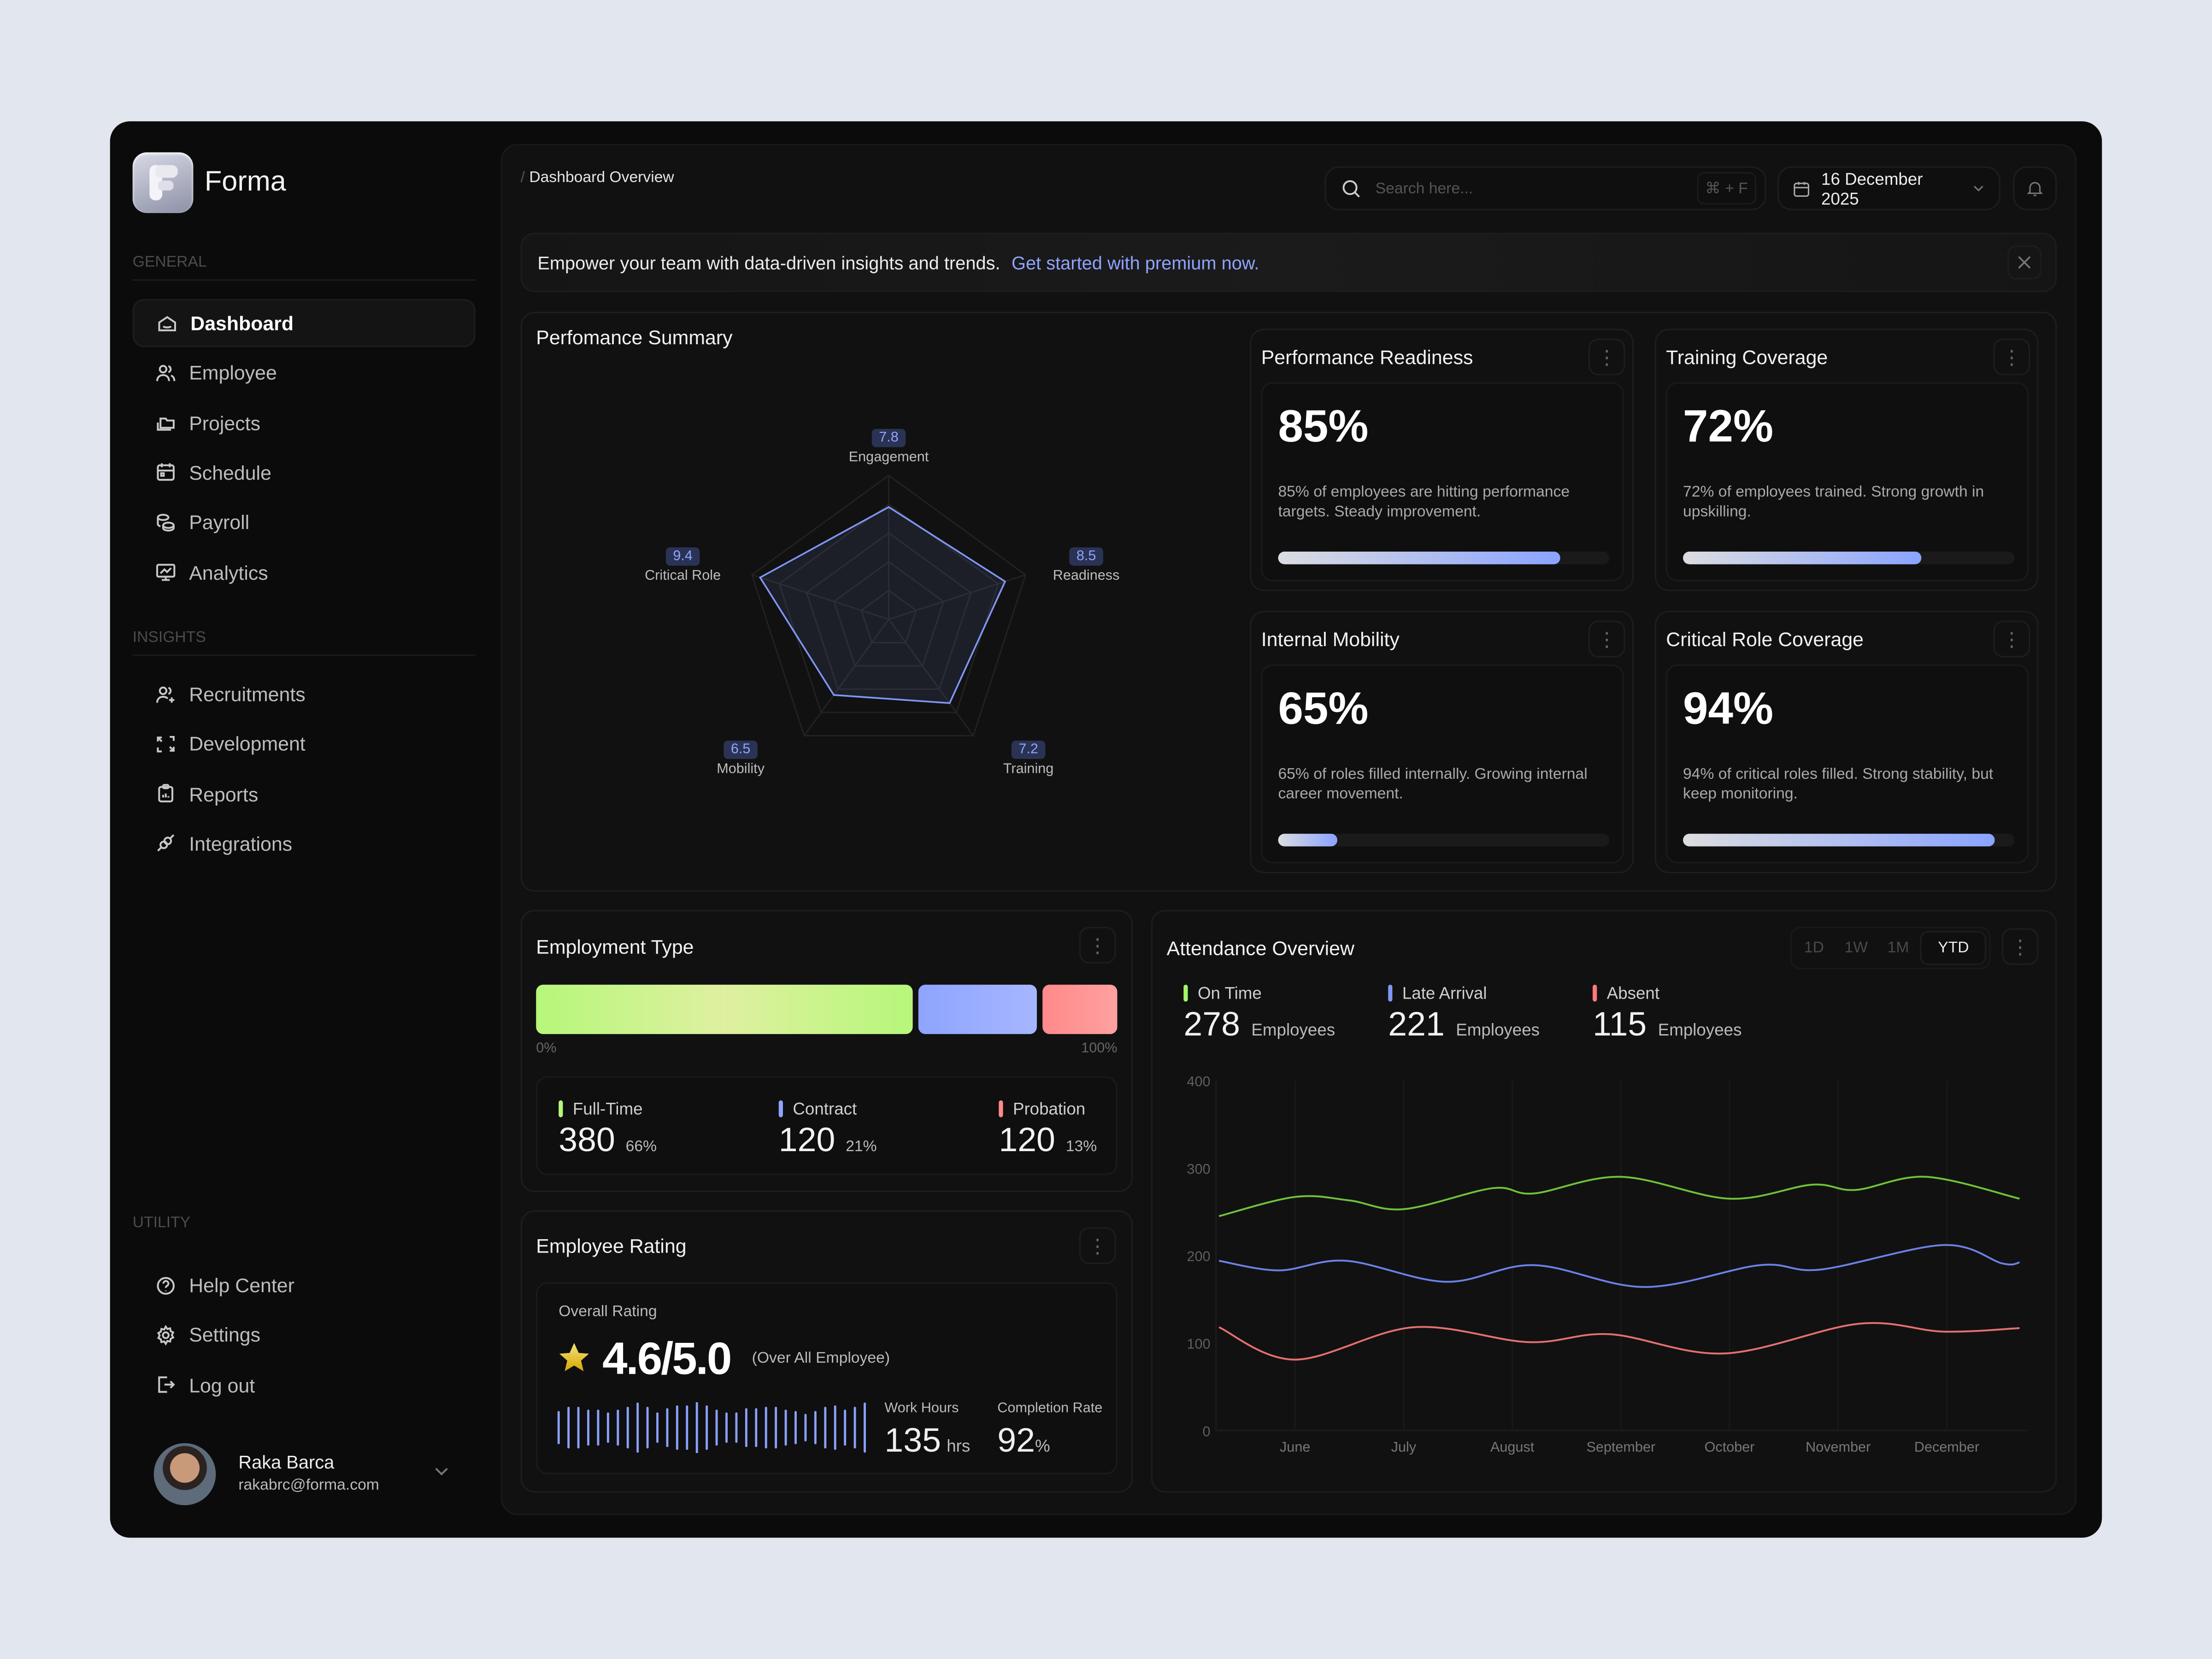 The height and width of the screenshot is (1659, 2212). What do you see at coordinates (304, 522) in the screenshot?
I see `sidebar-item-payroll: Payroll` at bounding box center [304, 522].